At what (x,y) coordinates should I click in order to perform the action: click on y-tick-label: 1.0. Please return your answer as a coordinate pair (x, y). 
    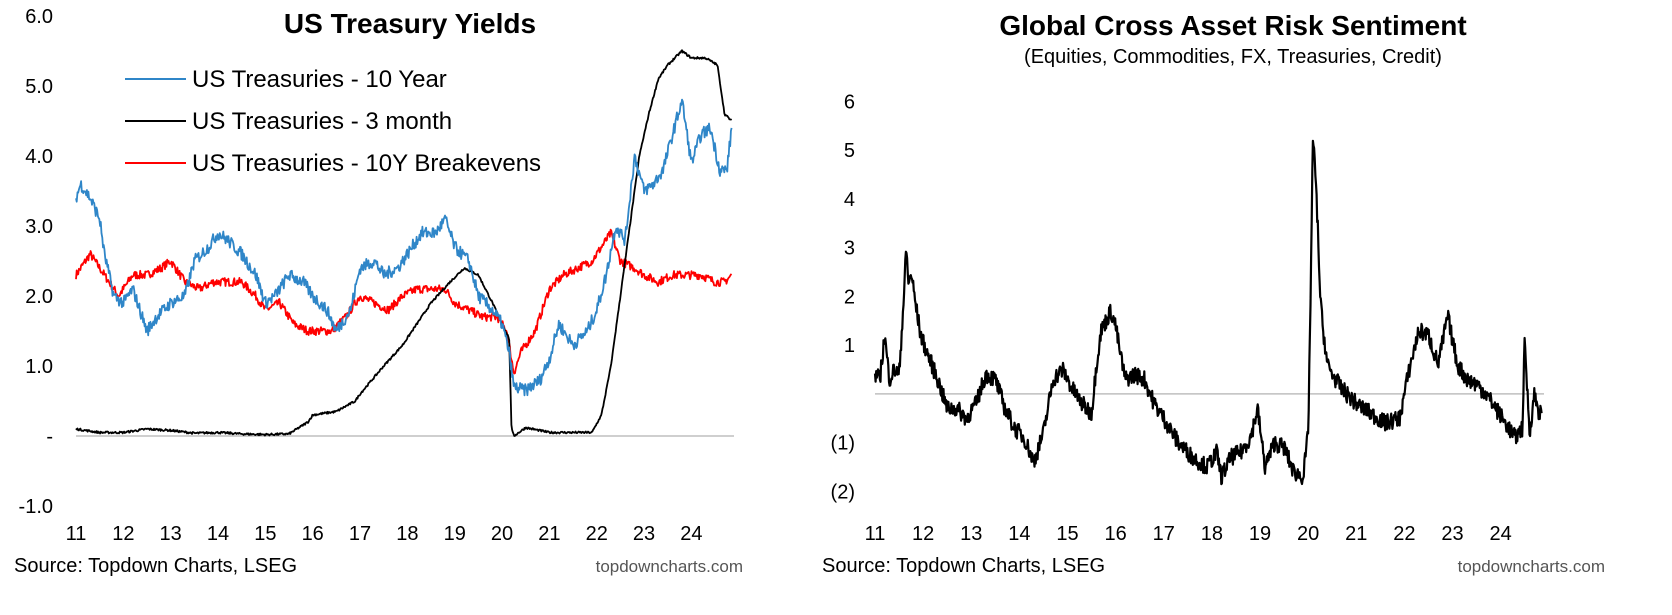
    Looking at the image, I should click on (39, 367).